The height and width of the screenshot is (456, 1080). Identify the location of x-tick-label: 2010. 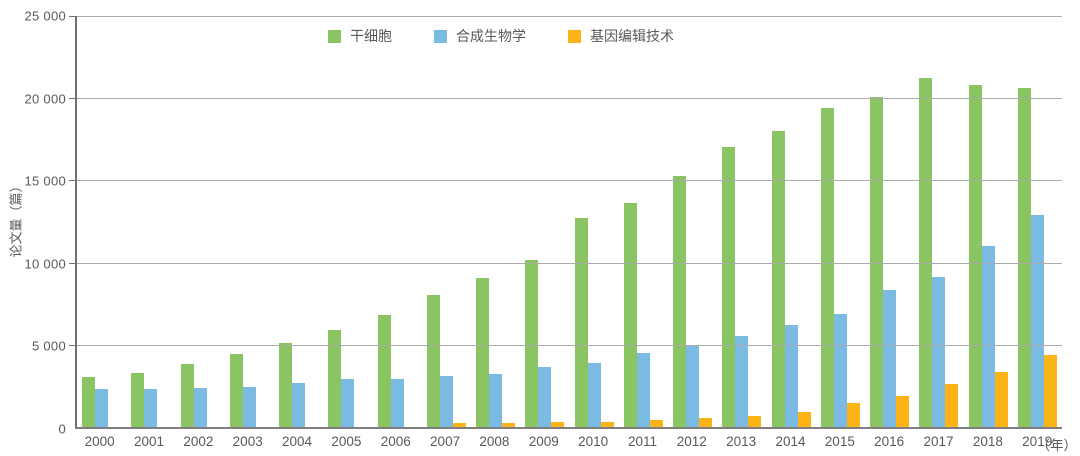
(593, 441).